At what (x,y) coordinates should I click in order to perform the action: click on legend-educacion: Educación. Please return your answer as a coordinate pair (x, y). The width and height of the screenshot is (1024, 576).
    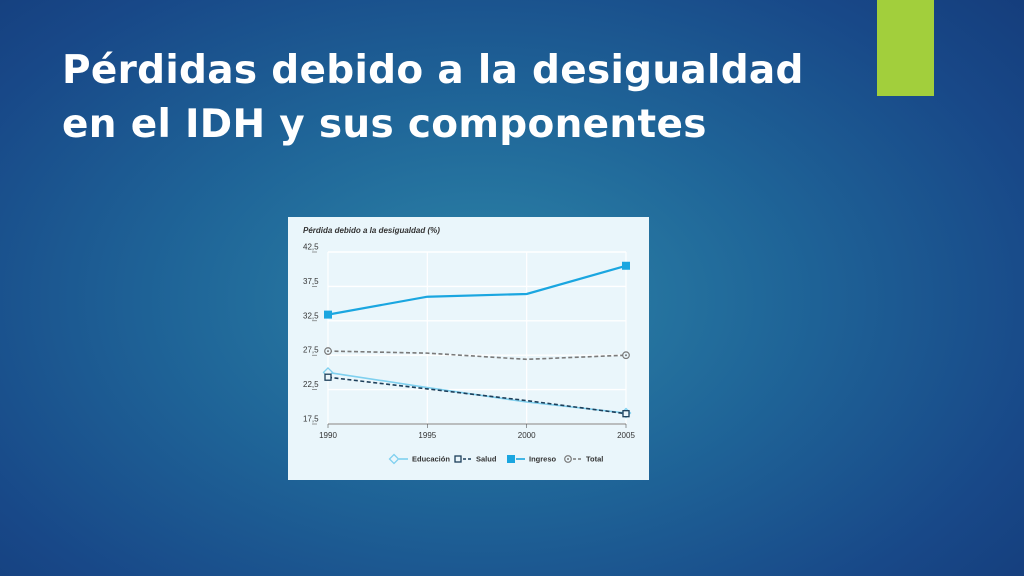
    Looking at the image, I should click on (419, 459).